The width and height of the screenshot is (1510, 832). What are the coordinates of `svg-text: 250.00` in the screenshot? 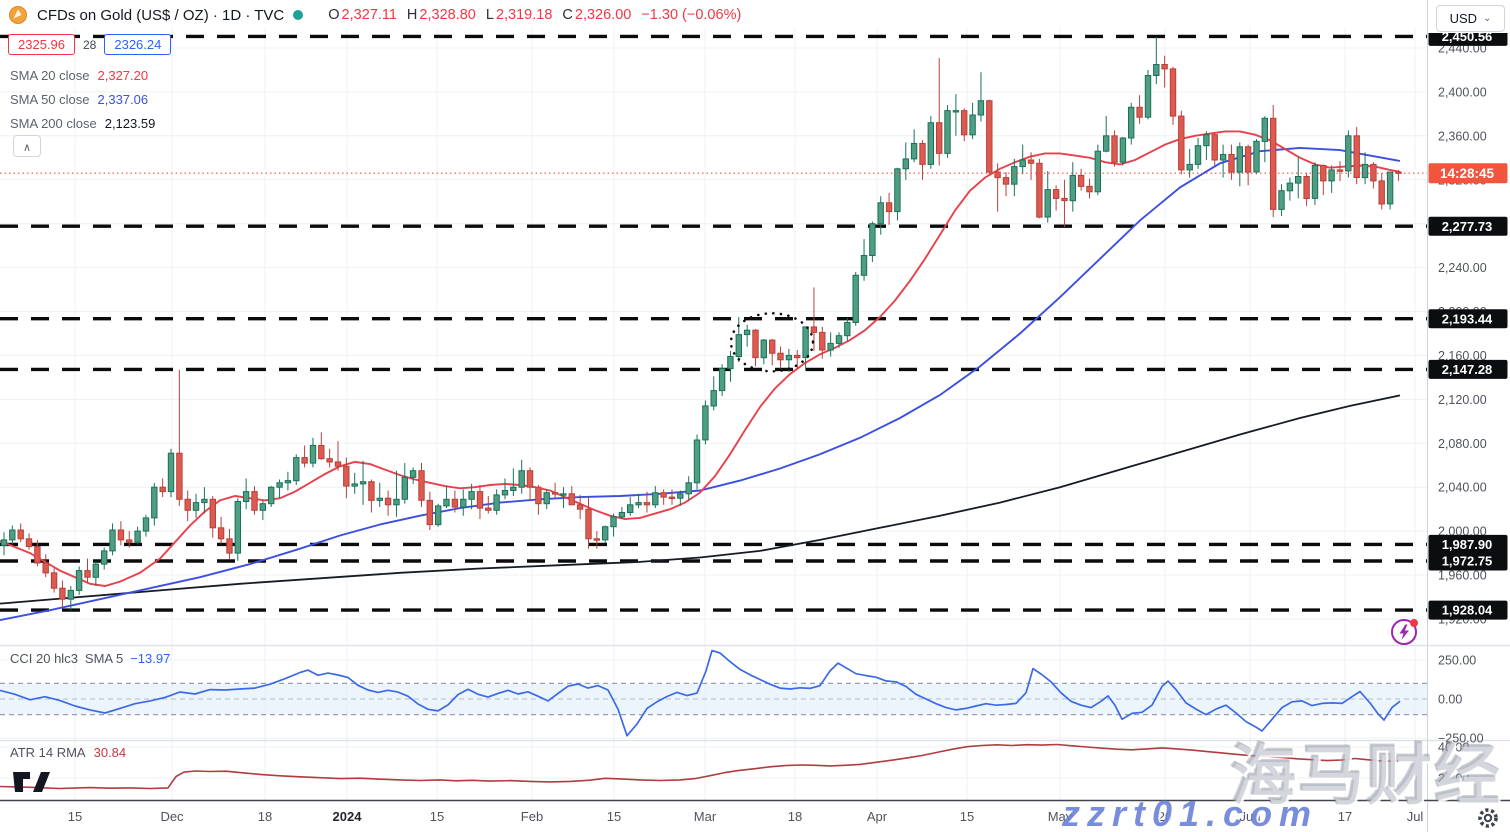 It's located at (1457, 661).